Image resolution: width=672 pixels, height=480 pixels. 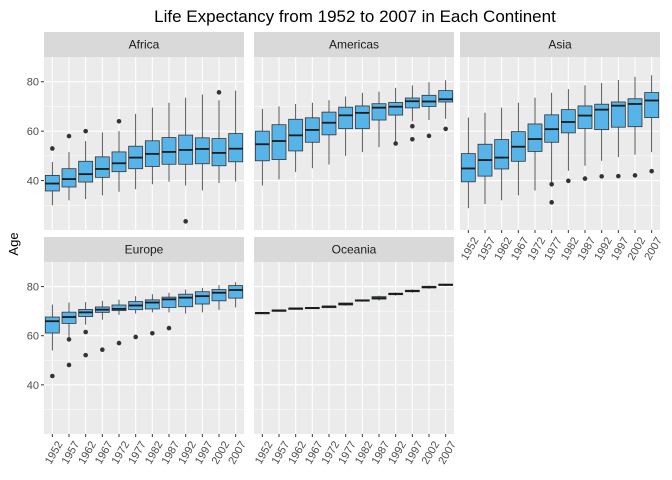 What do you see at coordinates (412, 113) in the screenshot?
I see `box-americas-1997` at bounding box center [412, 113].